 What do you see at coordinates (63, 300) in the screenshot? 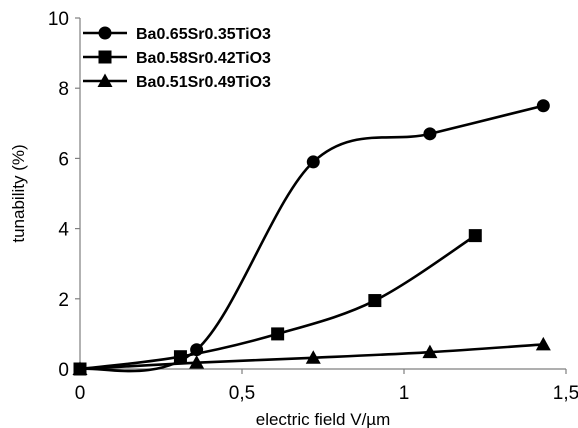
I see `y-tick-label: 2` at bounding box center [63, 300].